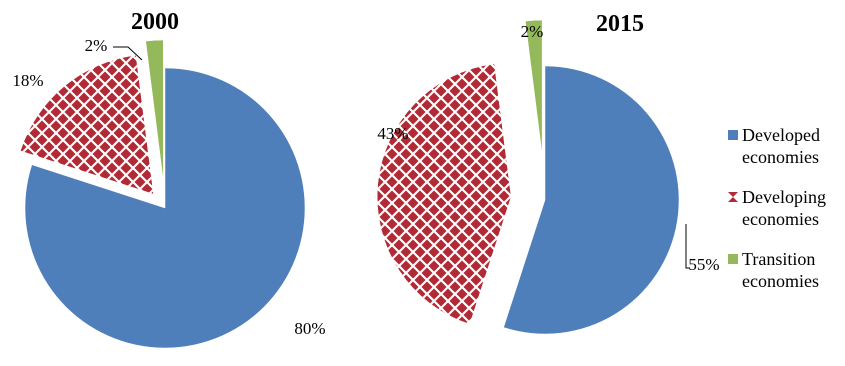 This screenshot has width=845, height=366. I want to click on pie-slice-developing-2000, so click(87, 124).